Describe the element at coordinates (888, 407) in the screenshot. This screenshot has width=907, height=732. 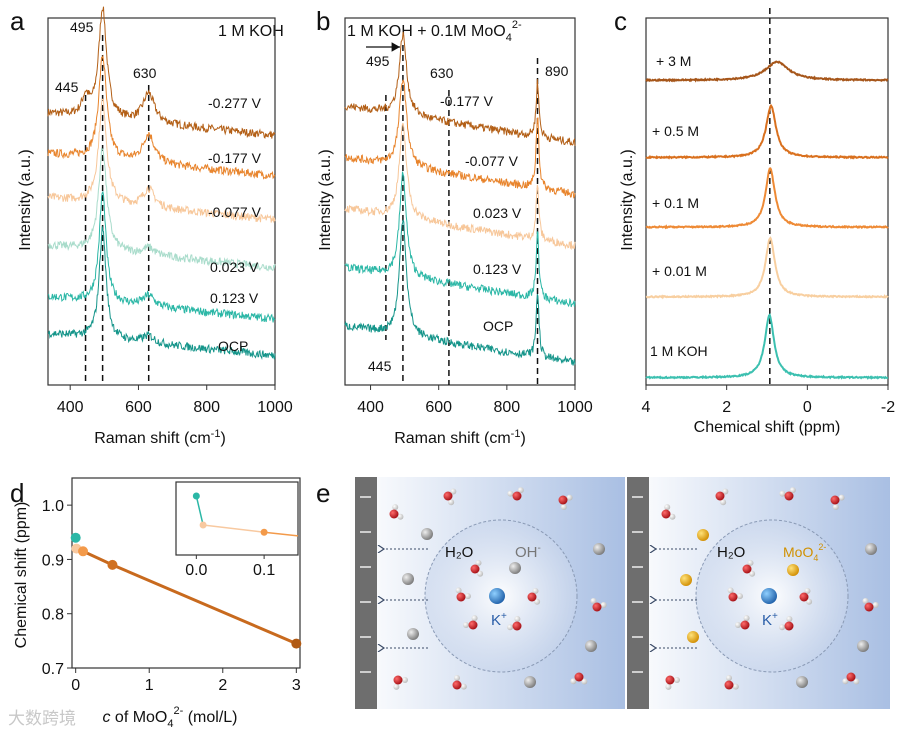
I see `x-tick-label: -2` at that location.